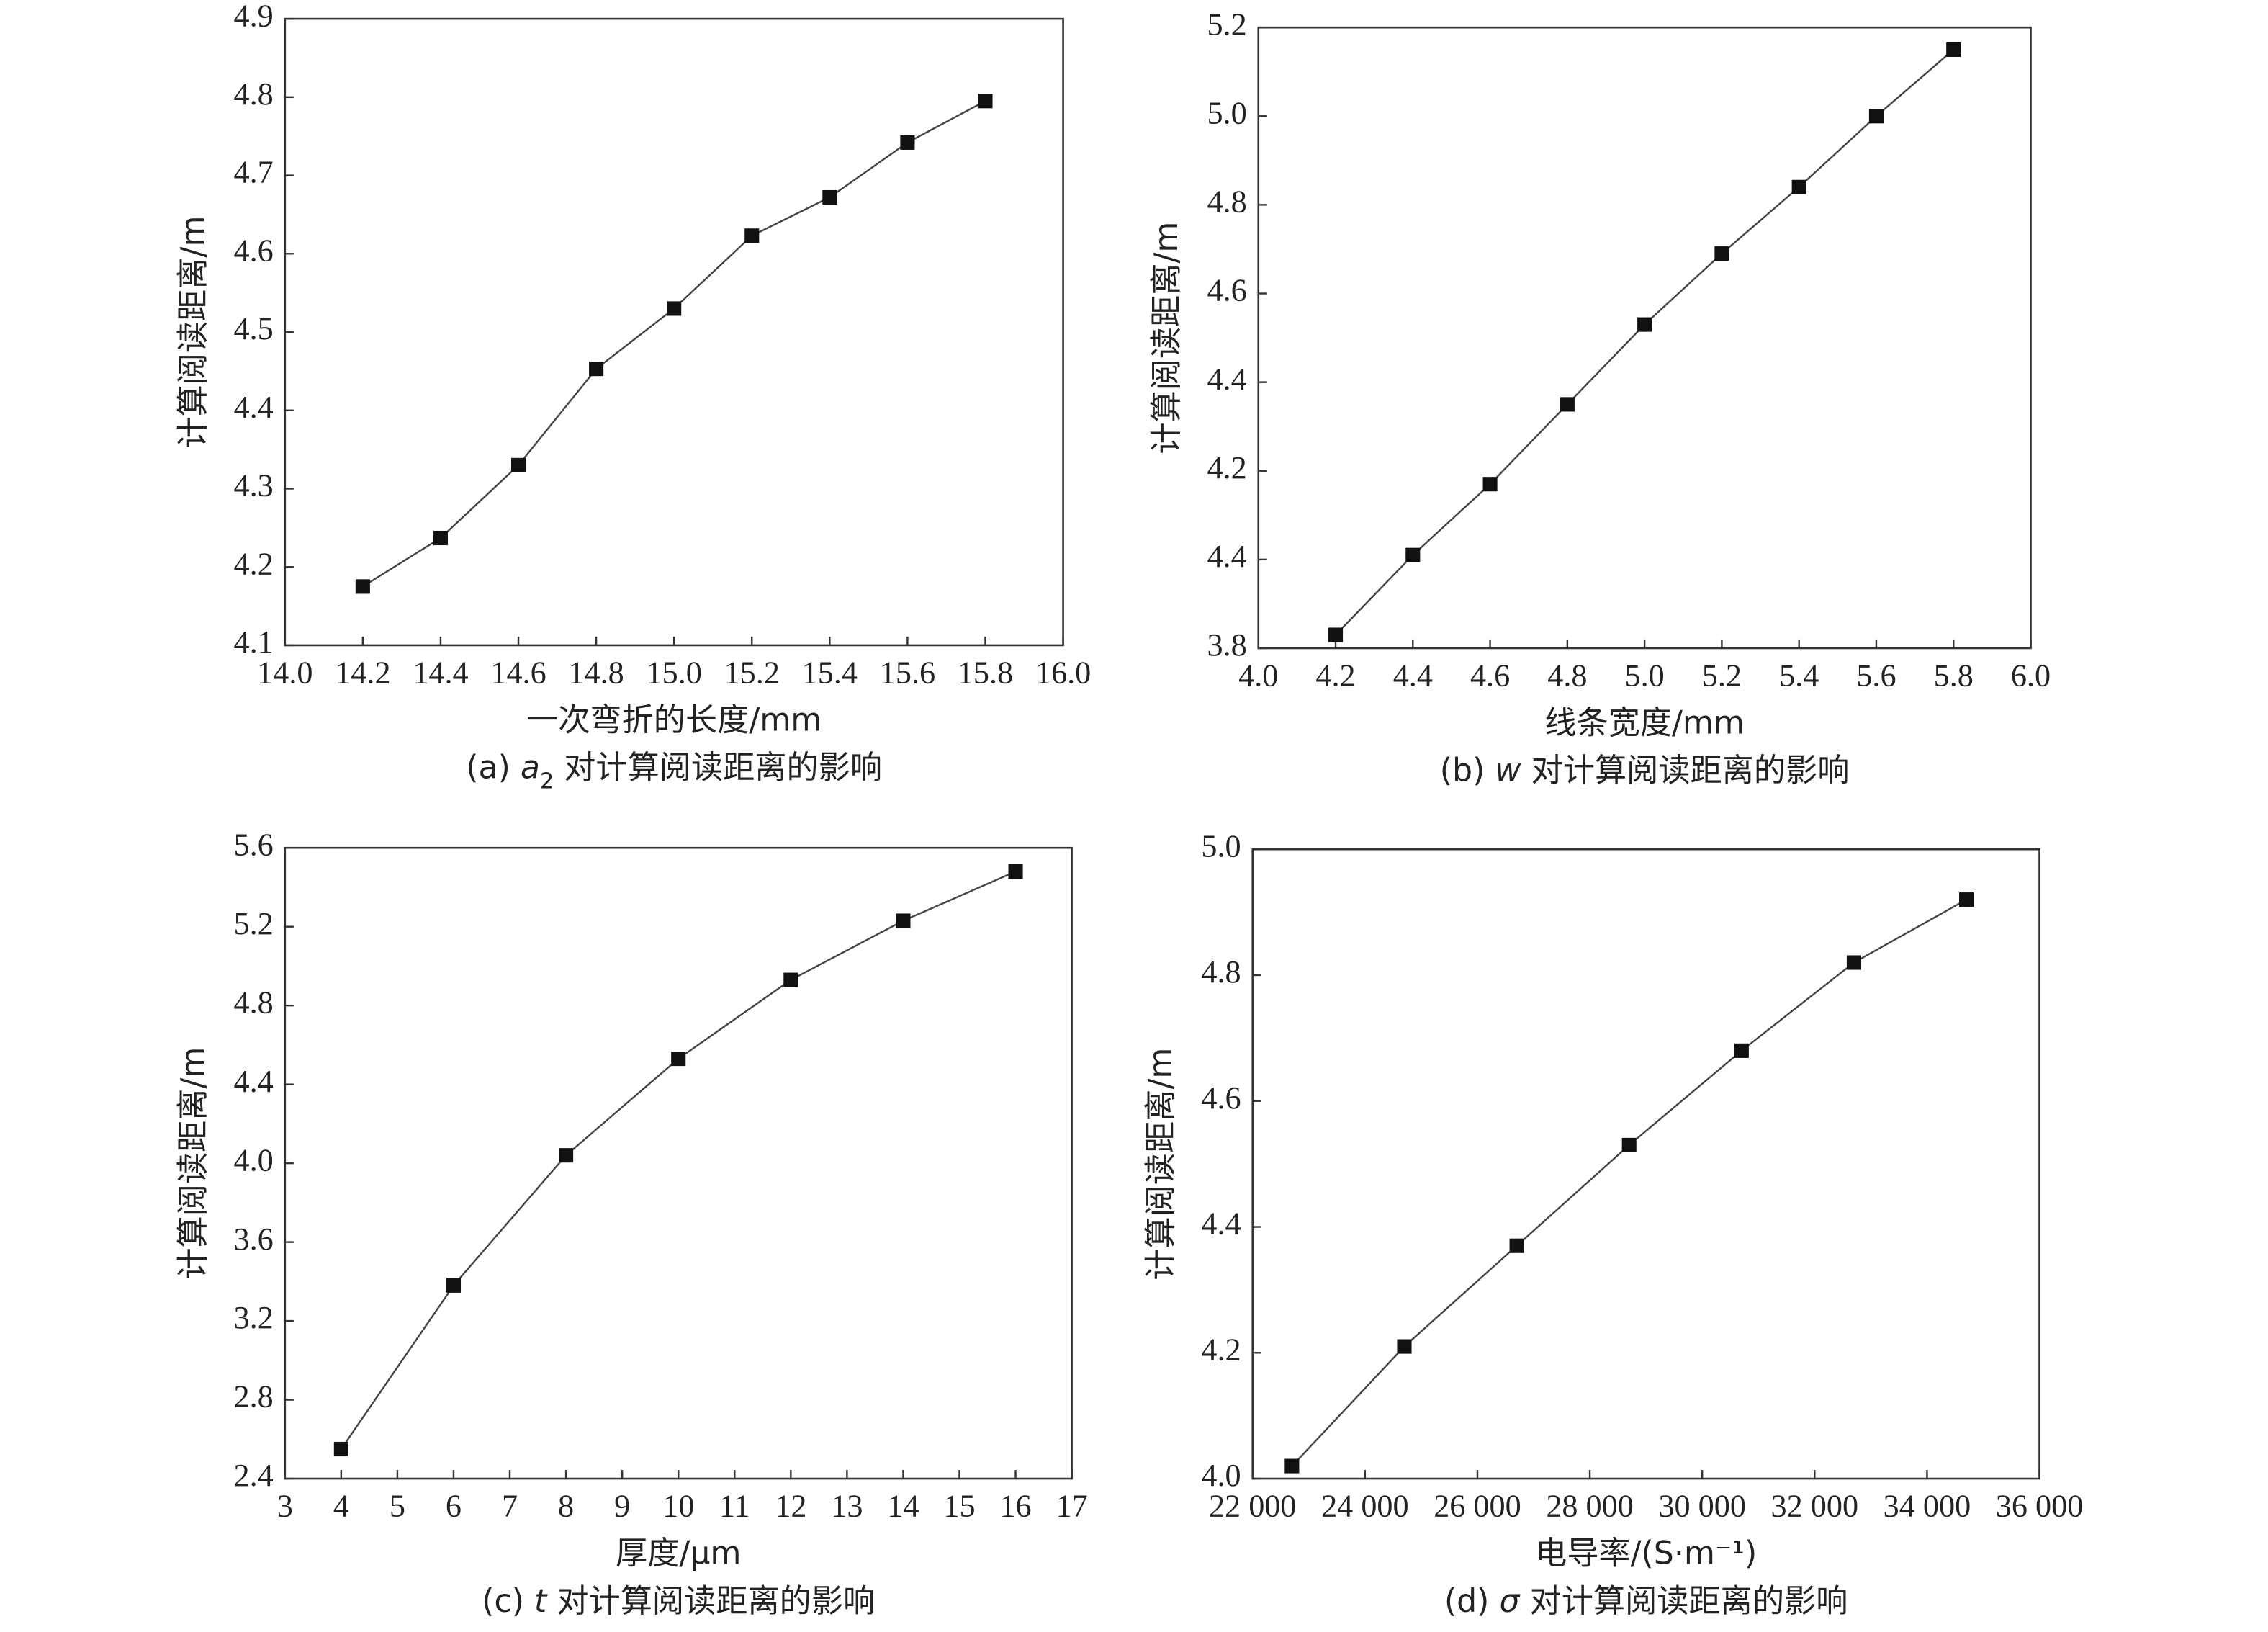  Describe the element at coordinates (253, 328) in the screenshot. I see `y-tick-label: 4.5` at that location.